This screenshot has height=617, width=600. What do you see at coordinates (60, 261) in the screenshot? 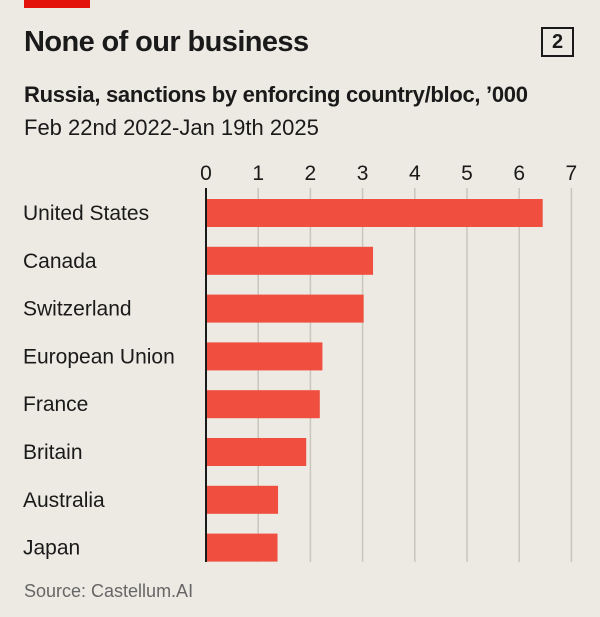
I see `category-label: Canada` at bounding box center [60, 261].